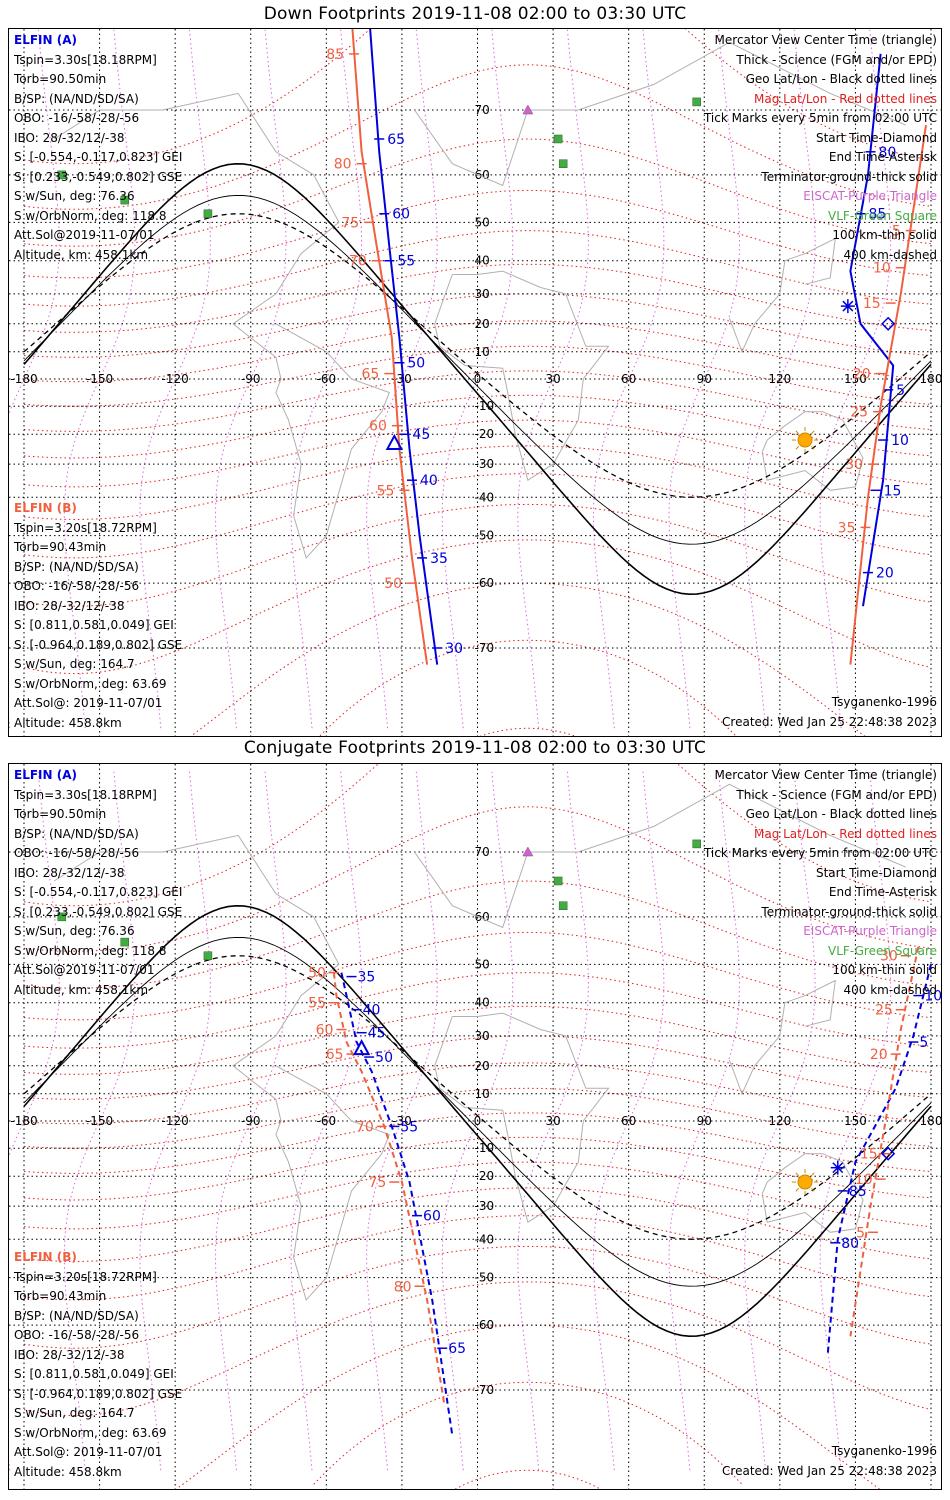 Image resolution: width=950 pixels, height=1500 pixels. I want to click on elfin-a-mag-label: 60, so click(325, 1031).